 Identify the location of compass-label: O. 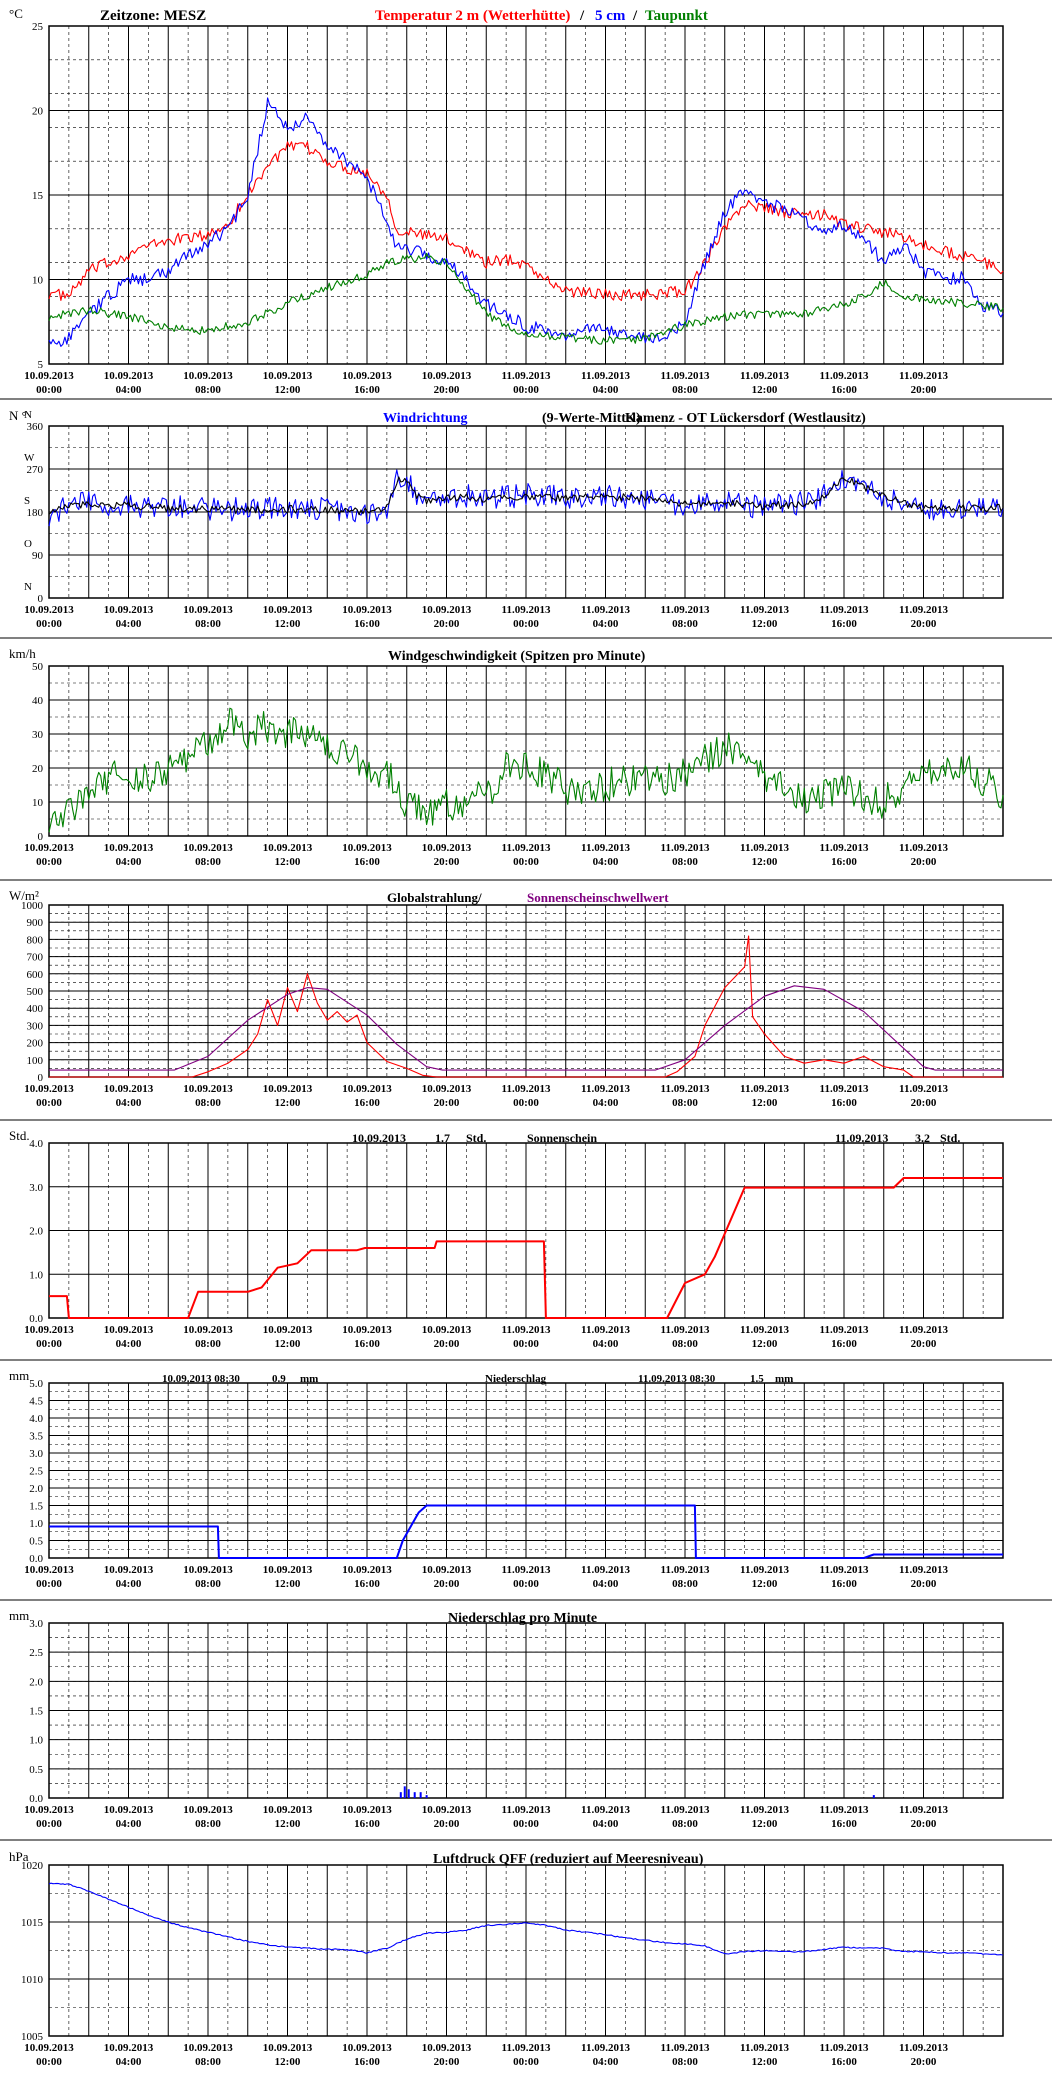
(28, 544).